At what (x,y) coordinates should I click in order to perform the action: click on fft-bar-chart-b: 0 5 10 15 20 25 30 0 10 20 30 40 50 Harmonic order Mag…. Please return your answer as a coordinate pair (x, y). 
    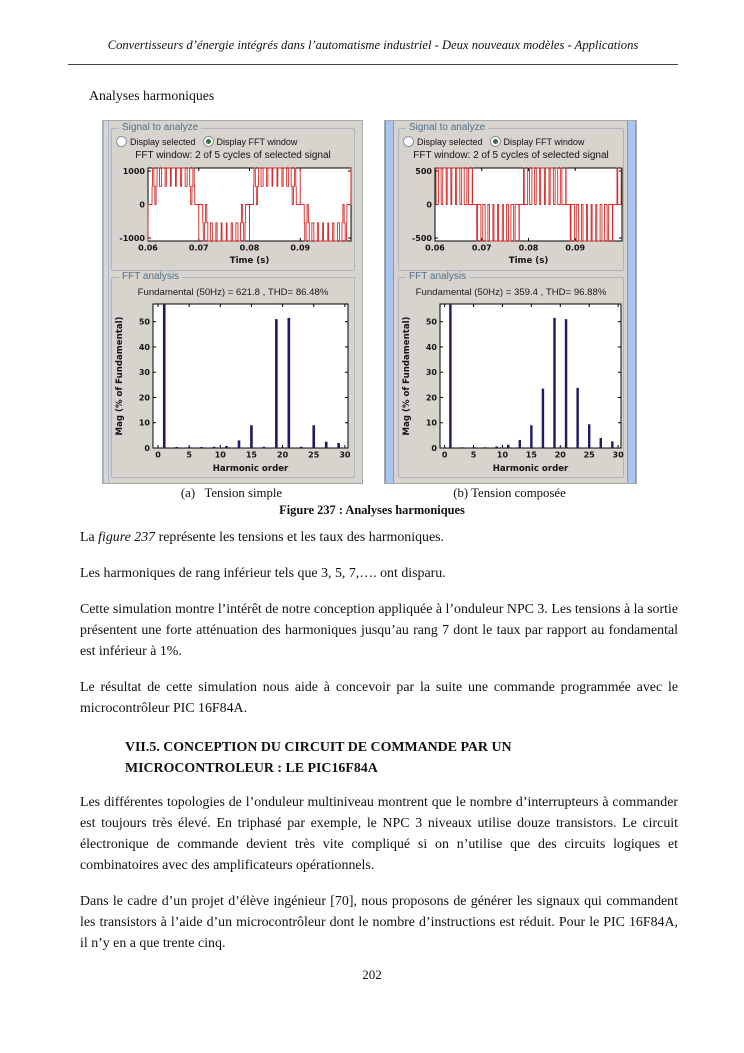
    Looking at the image, I should click on (513, 388).